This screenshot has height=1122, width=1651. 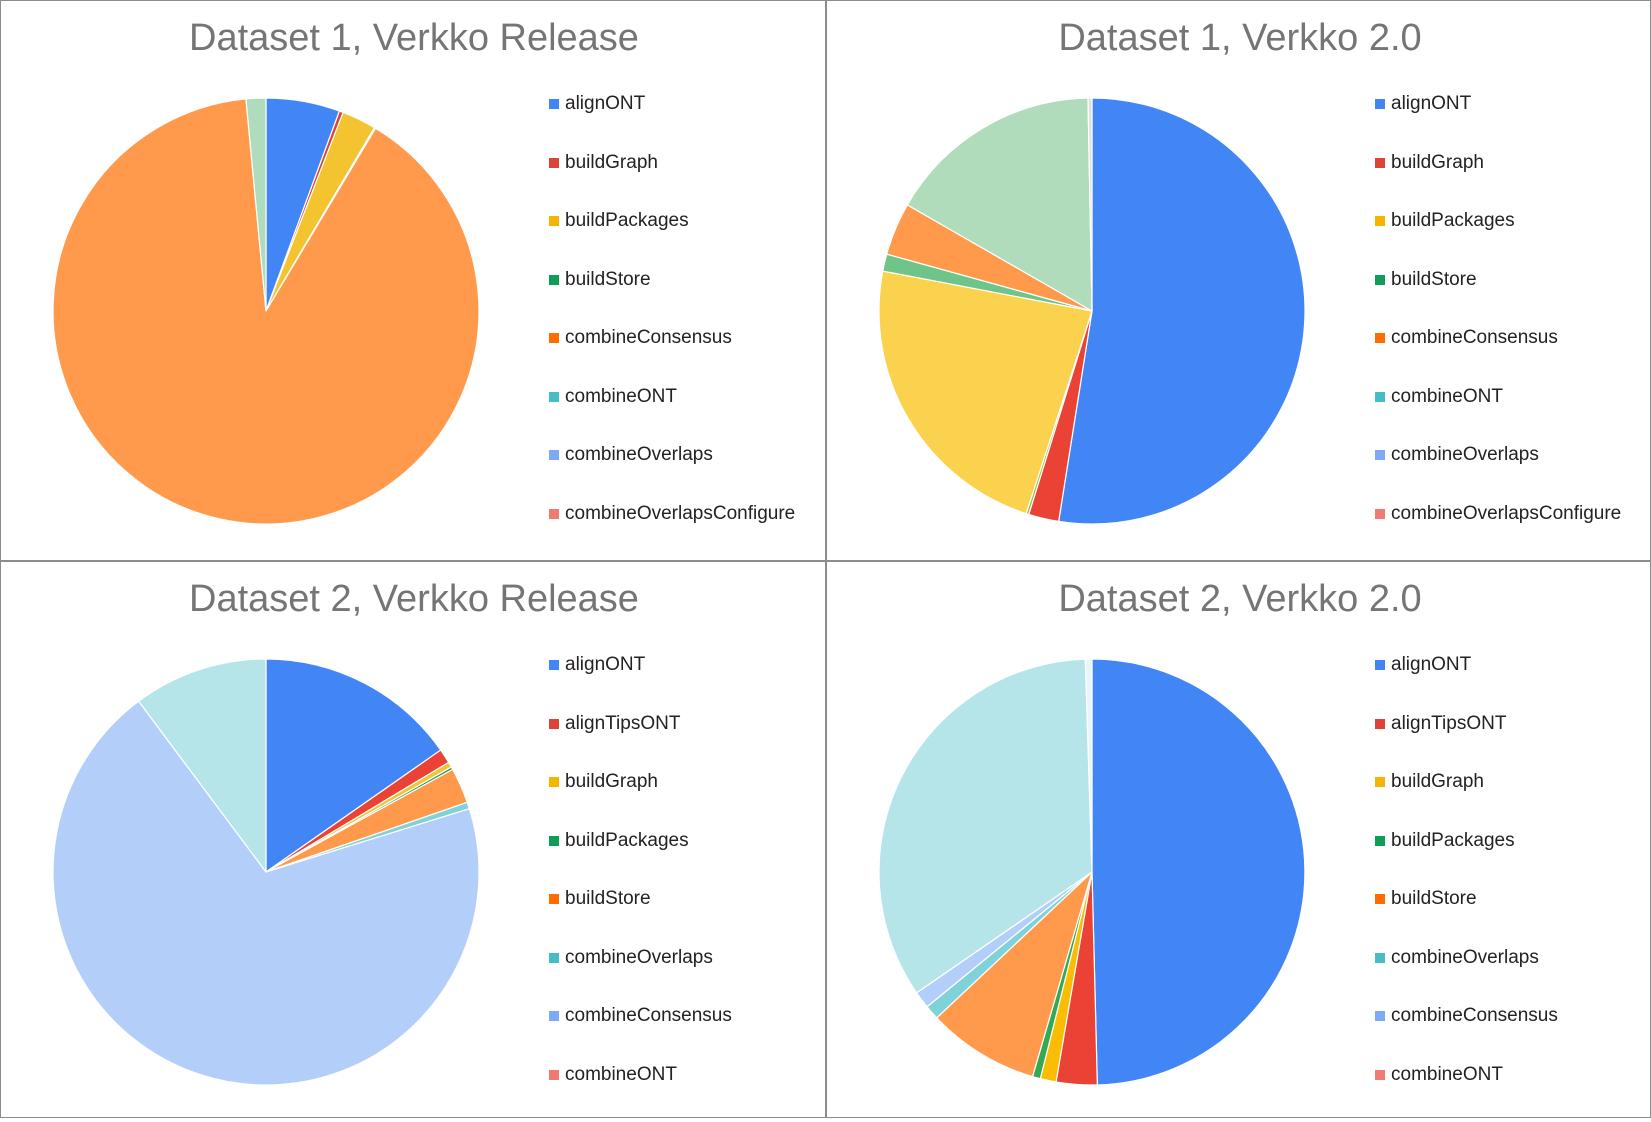 What do you see at coordinates (1239, 38) in the screenshot?
I see `chart-title: Dataset 1, Verkko 2.0` at bounding box center [1239, 38].